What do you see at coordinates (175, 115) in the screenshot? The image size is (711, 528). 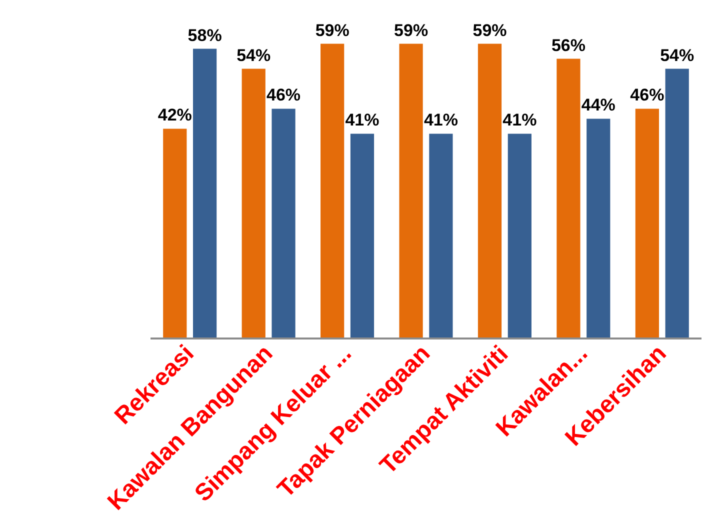 I see `data-label: 42%` at bounding box center [175, 115].